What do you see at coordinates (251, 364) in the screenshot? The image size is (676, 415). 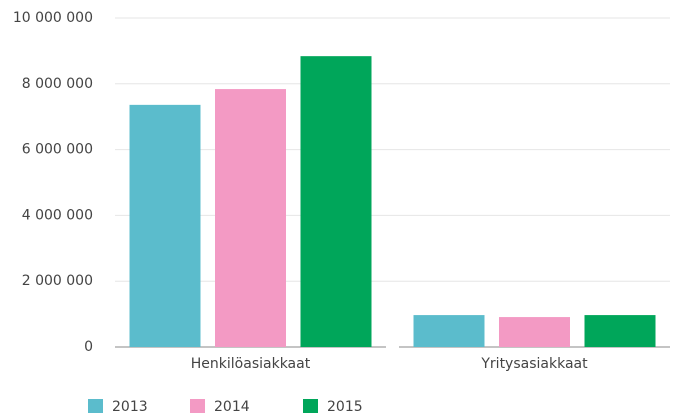 I see `x-tick-label: Henkilöasiakkaat` at bounding box center [251, 364].